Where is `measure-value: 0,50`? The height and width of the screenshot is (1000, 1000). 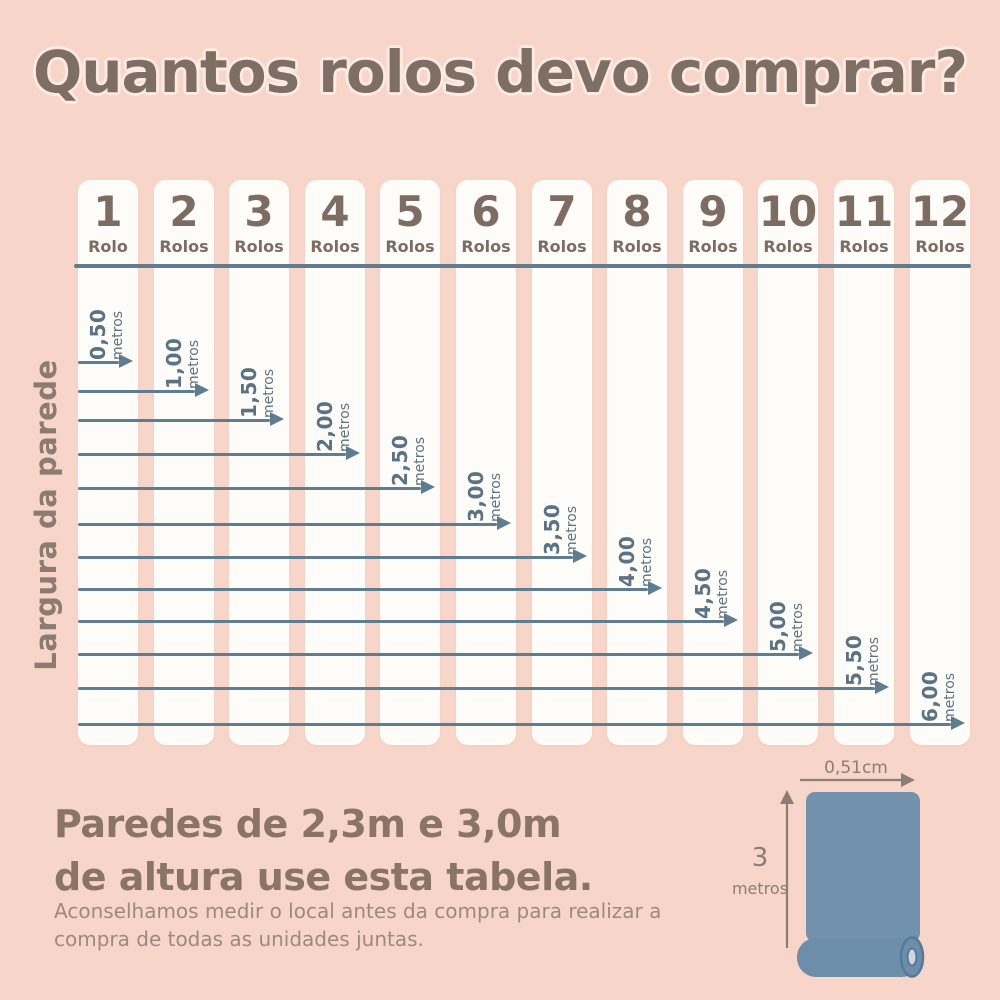
measure-value: 0,50 is located at coordinates (98, 334).